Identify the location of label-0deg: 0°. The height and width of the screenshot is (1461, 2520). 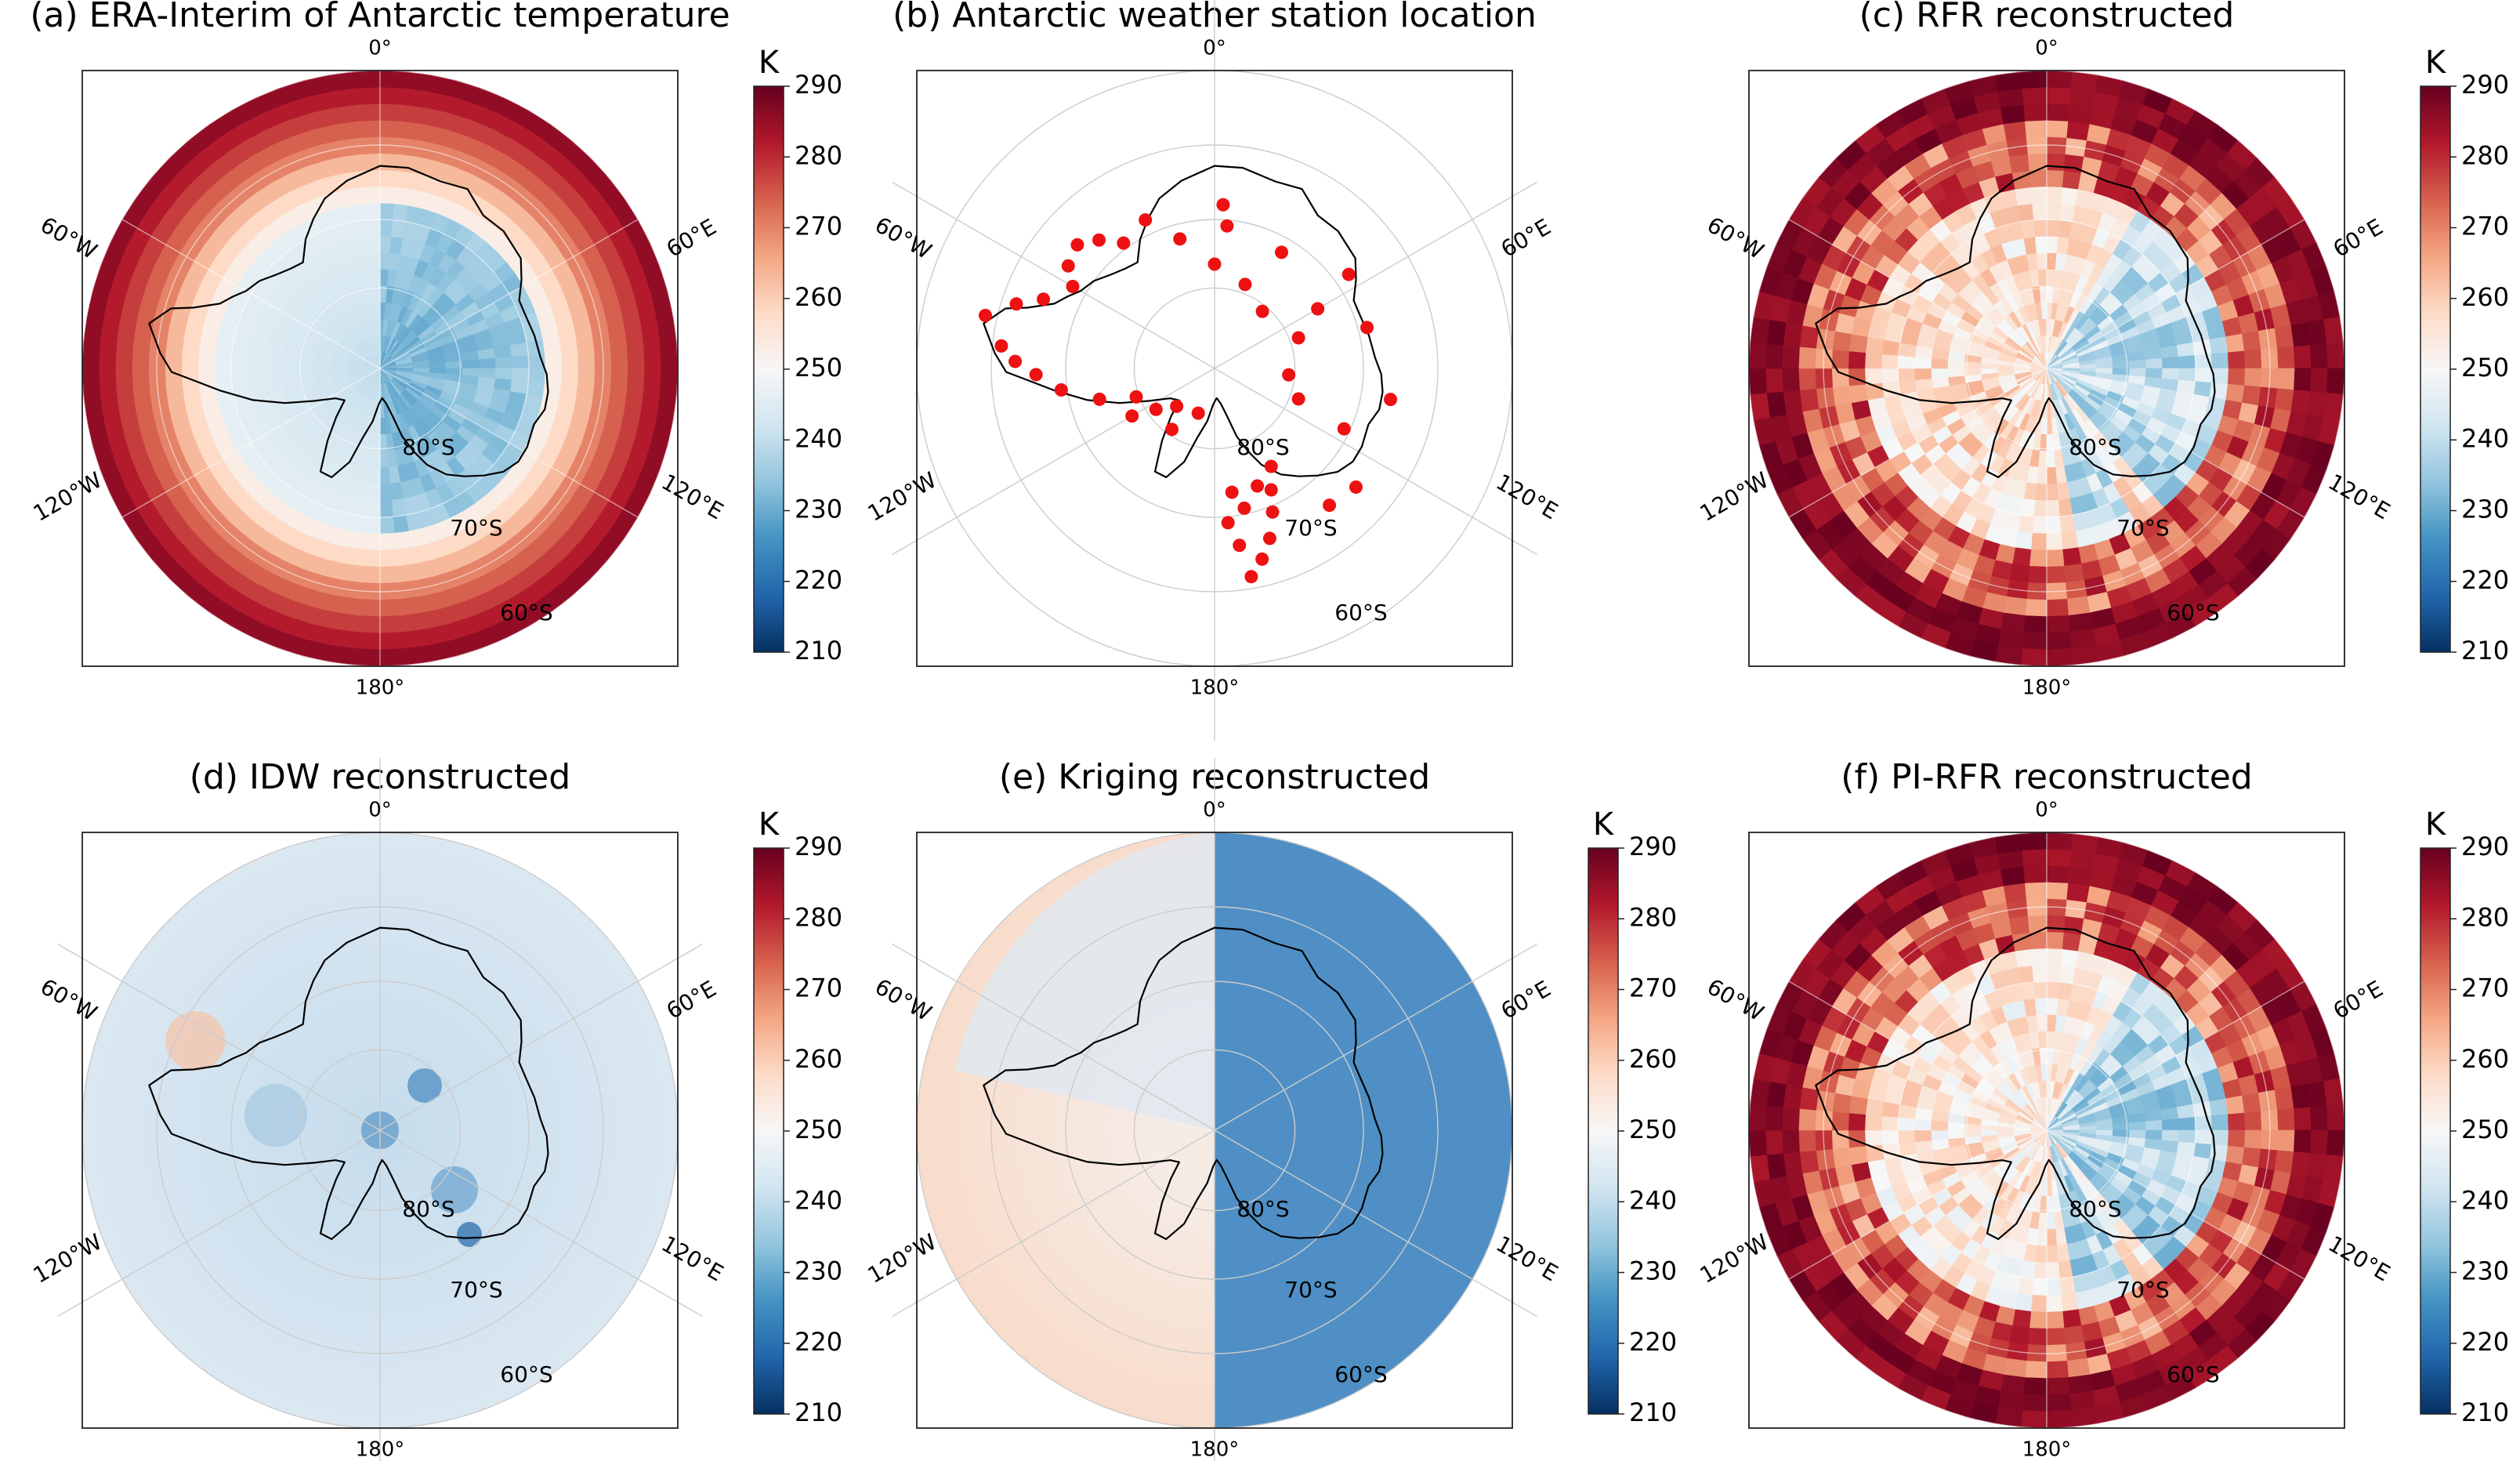
(1214, 48).